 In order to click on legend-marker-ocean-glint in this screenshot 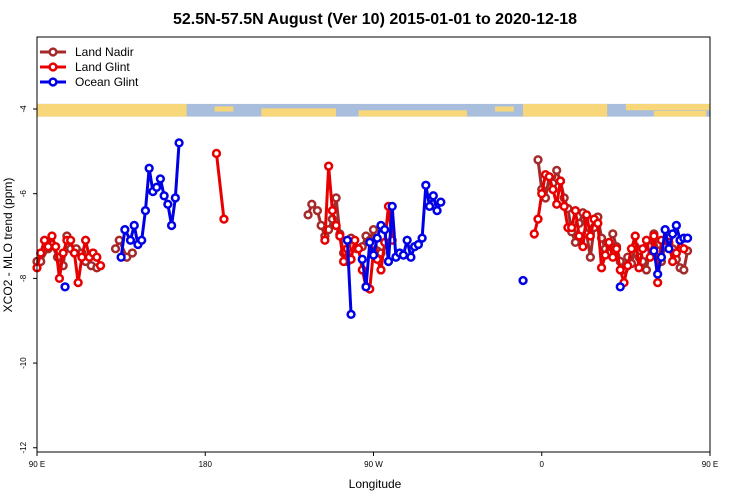, I will do `click(53, 82)`.